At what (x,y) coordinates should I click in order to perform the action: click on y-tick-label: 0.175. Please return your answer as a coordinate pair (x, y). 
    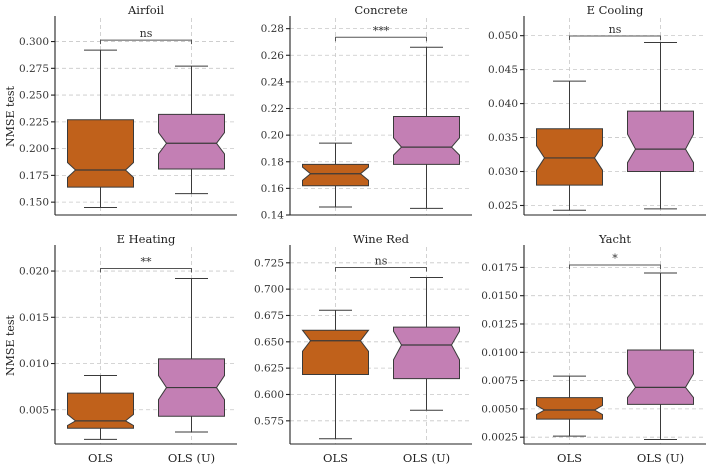
    Looking at the image, I should click on (34, 176).